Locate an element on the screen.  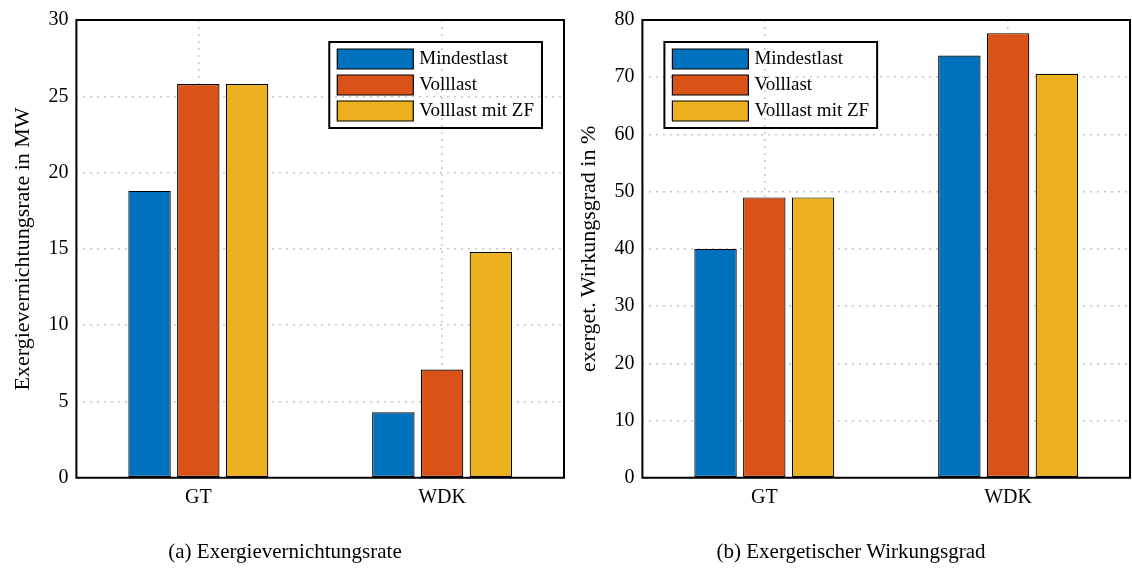
y-axis-title: exerget. Wirkungsgrad in % is located at coordinates (587, 249).